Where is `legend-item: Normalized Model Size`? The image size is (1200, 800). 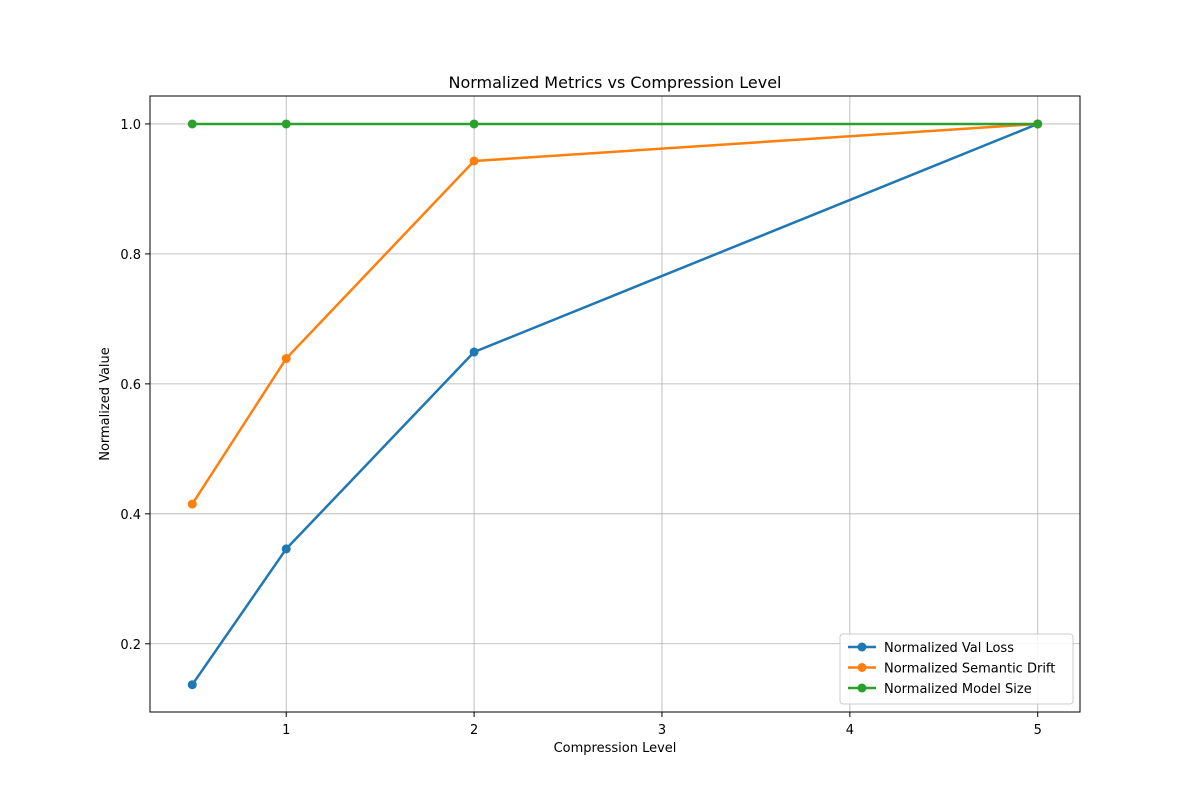 legend-item: Normalized Model Size is located at coordinates (940, 689).